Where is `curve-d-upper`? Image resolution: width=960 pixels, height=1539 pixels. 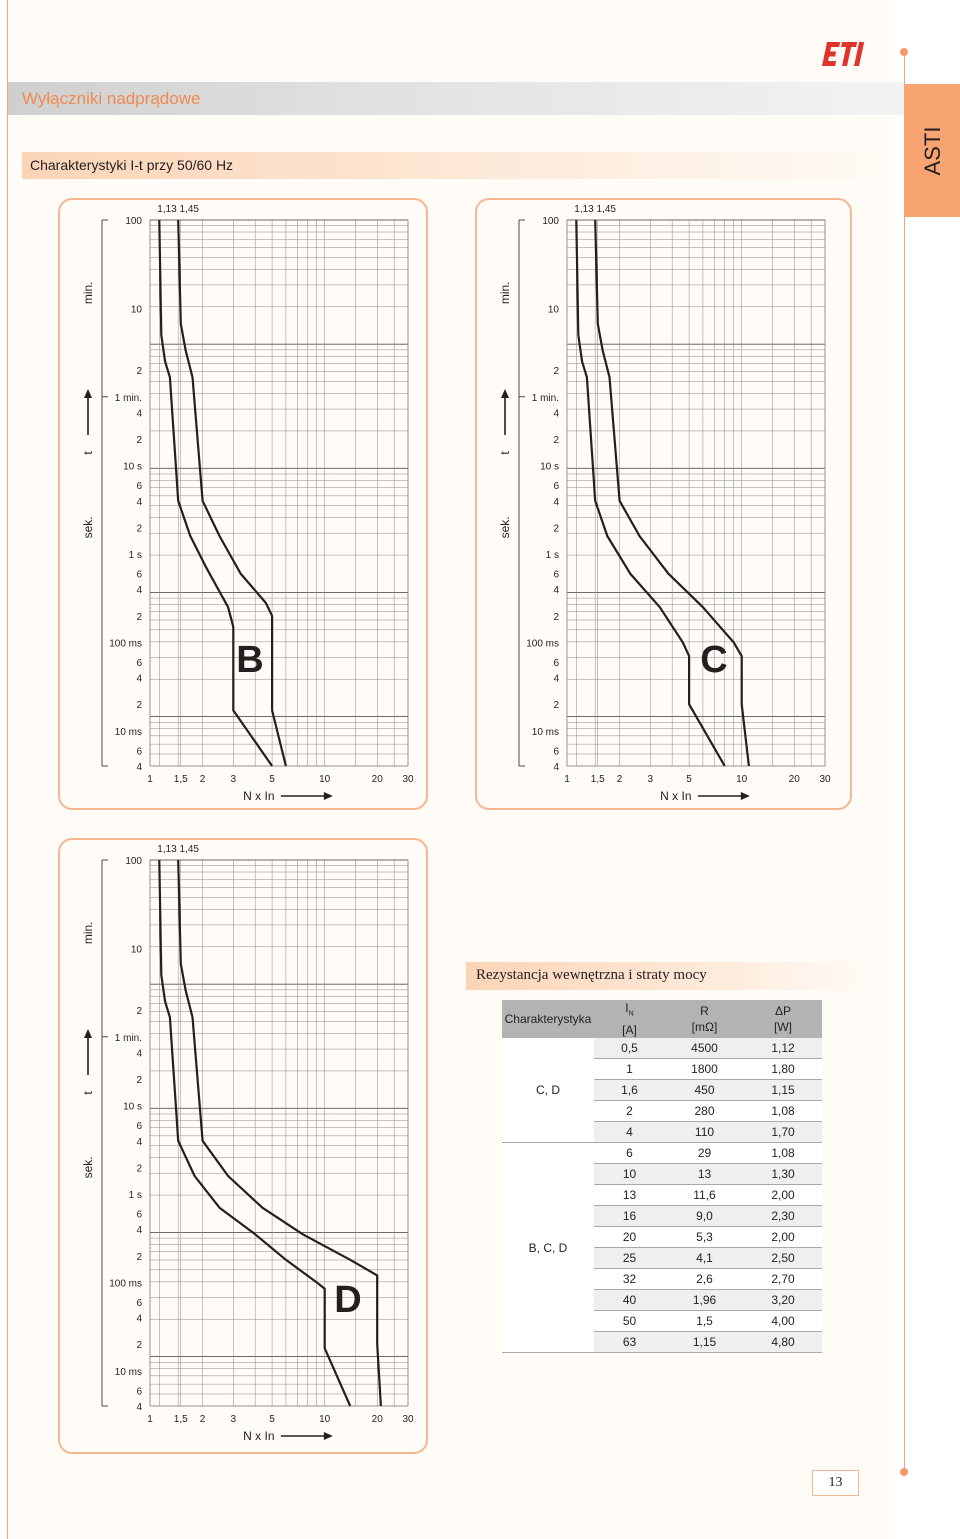 curve-d-upper is located at coordinates (279, 1133).